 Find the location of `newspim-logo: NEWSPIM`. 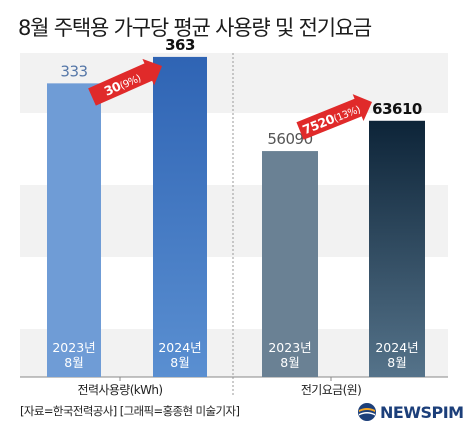

newspim-logo: NEWSPIM is located at coordinates (410, 412).